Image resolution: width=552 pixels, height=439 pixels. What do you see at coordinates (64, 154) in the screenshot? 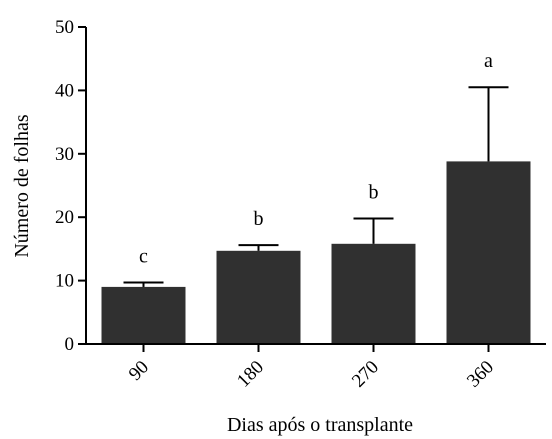
I see `y-tick-label-30: 30` at bounding box center [64, 154].